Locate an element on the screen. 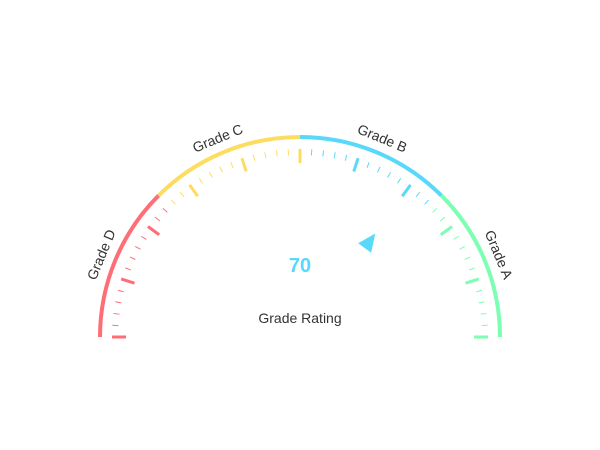 The width and height of the screenshot is (600, 450). grade-label-grade-a: Grade A is located at coordinates (499, 255).